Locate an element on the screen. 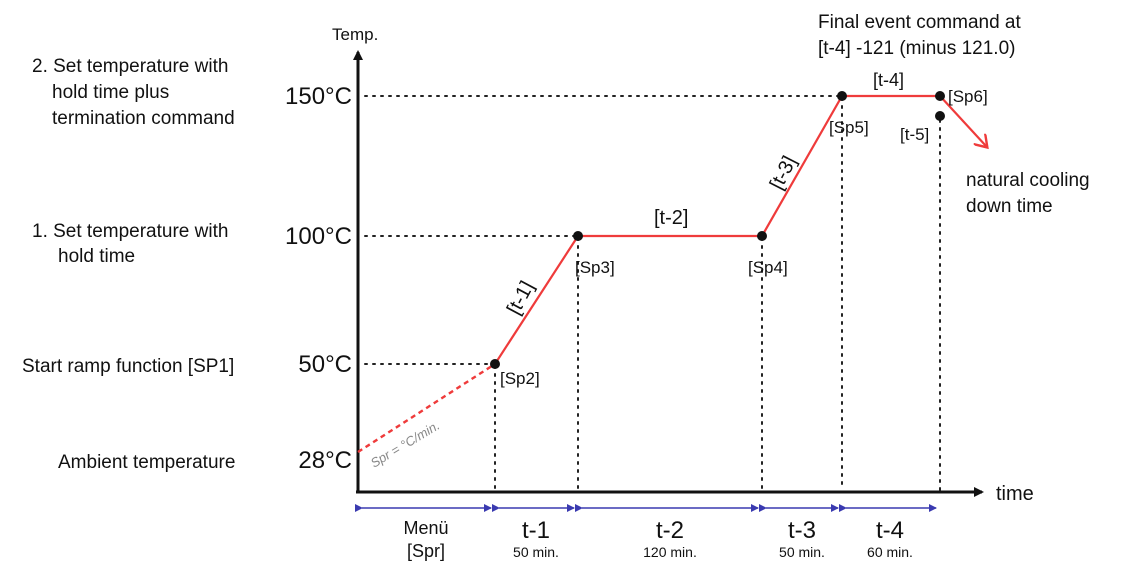  cooling-line2: down time is located at coordinates (1009, 206).